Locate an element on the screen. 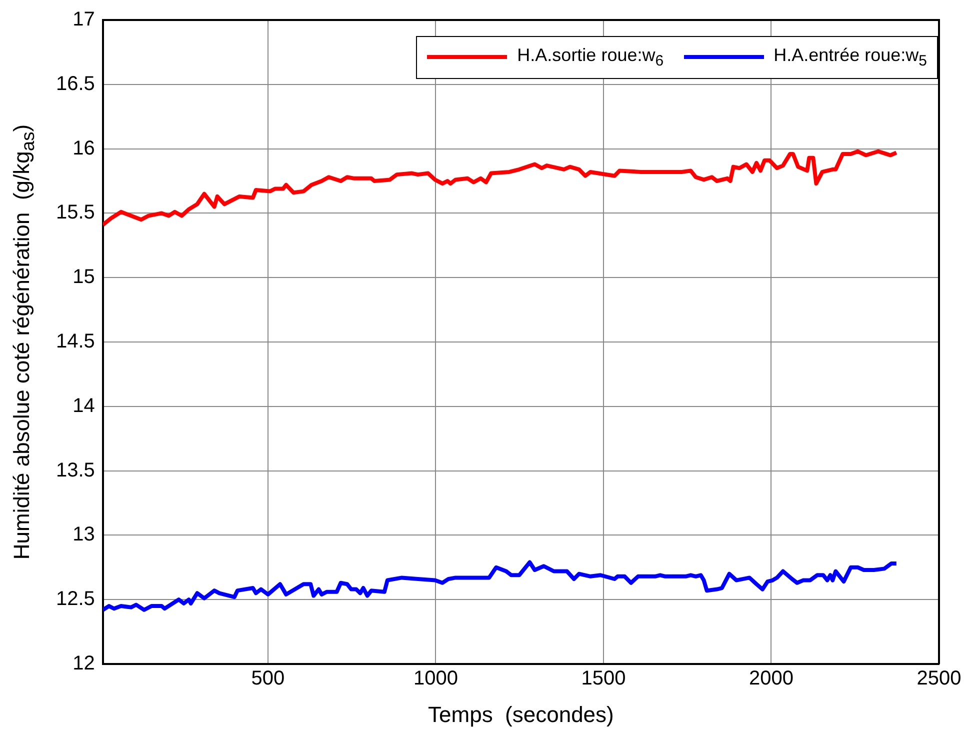 This screenshot has height=738, width=975. y-tick-label: 13 is located at coordinates (83, 535).